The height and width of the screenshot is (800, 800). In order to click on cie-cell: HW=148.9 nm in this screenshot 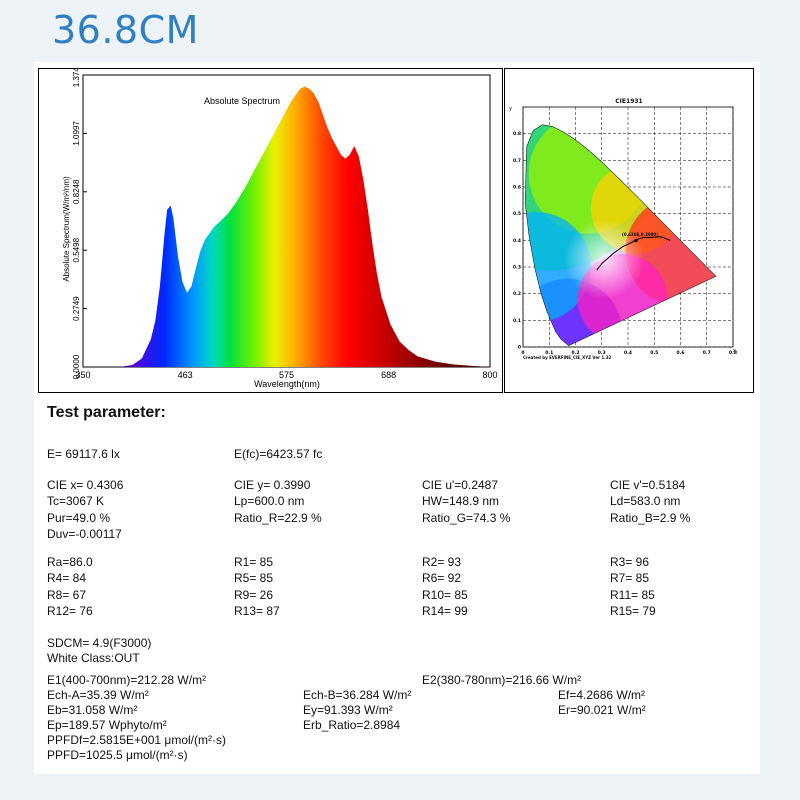, I will do `click(461, 501)`.